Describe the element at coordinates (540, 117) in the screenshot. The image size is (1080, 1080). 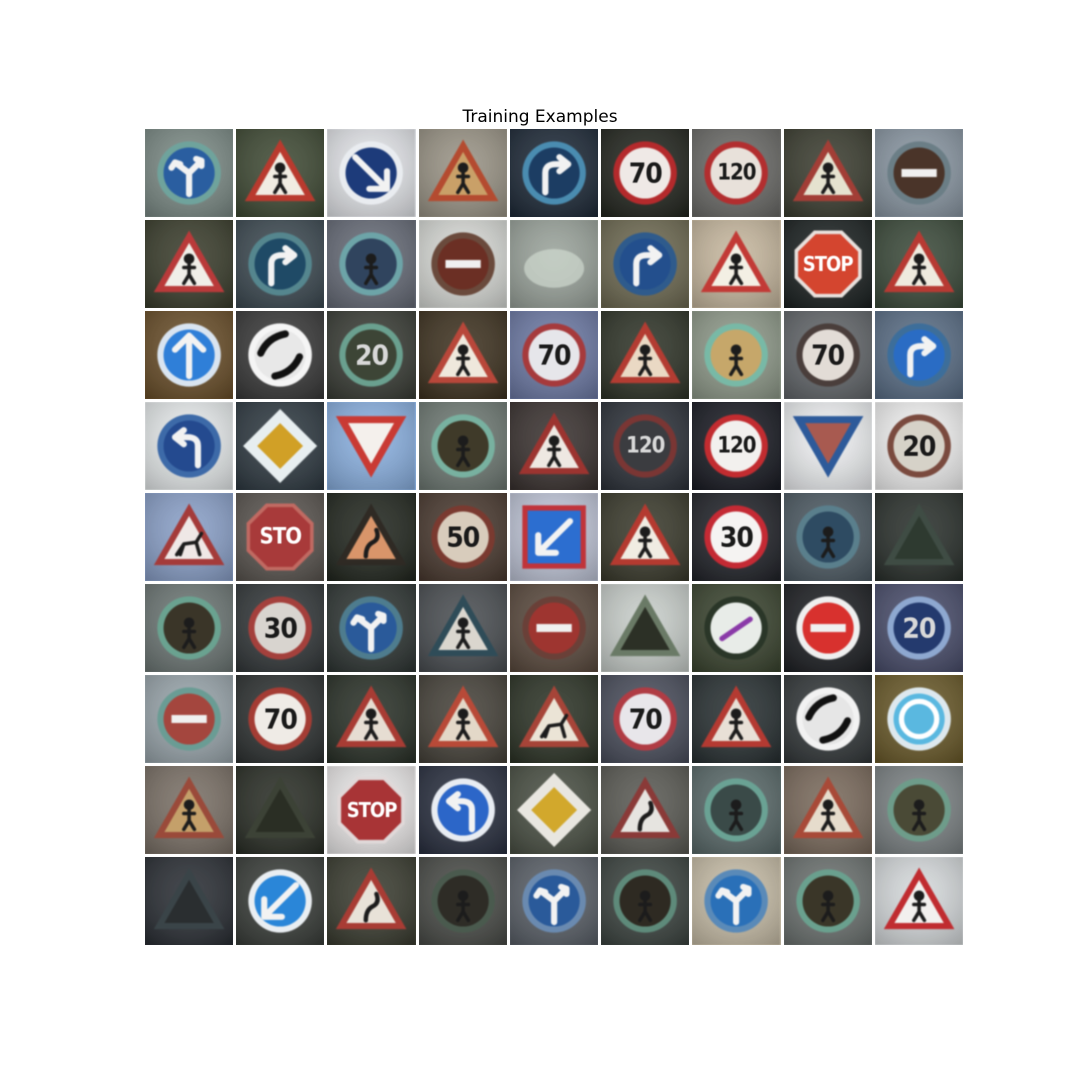
I see `figure-title: Training Examples` at that location.